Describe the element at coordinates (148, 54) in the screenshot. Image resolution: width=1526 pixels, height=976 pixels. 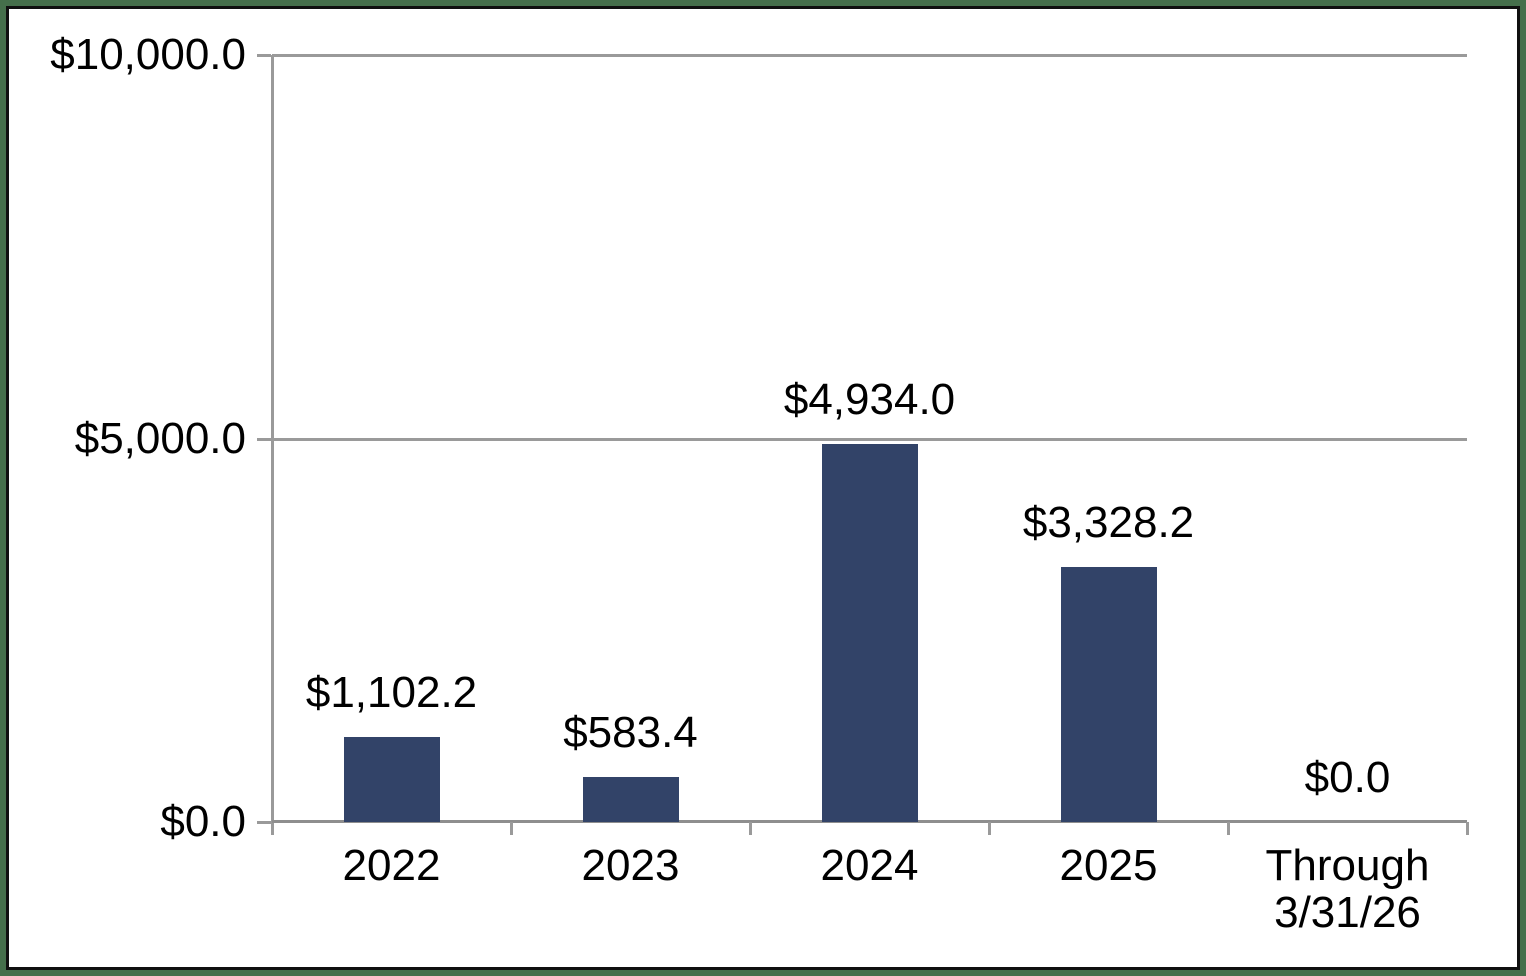
I see `y-axis-label: $10,000.0` at that location.